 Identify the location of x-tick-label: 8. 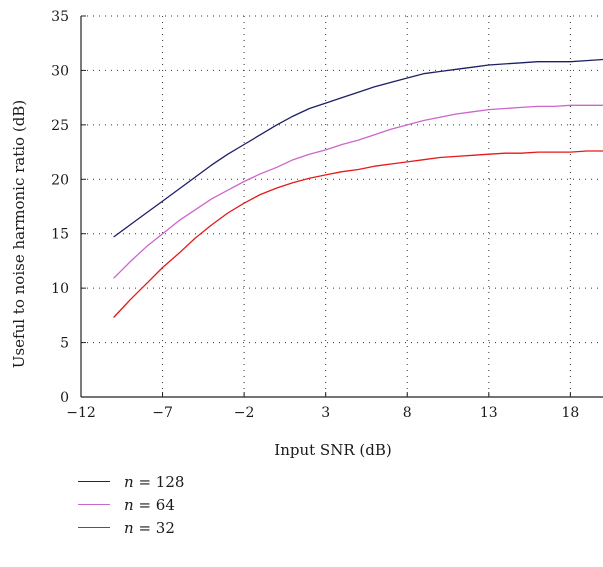
(407, 413).